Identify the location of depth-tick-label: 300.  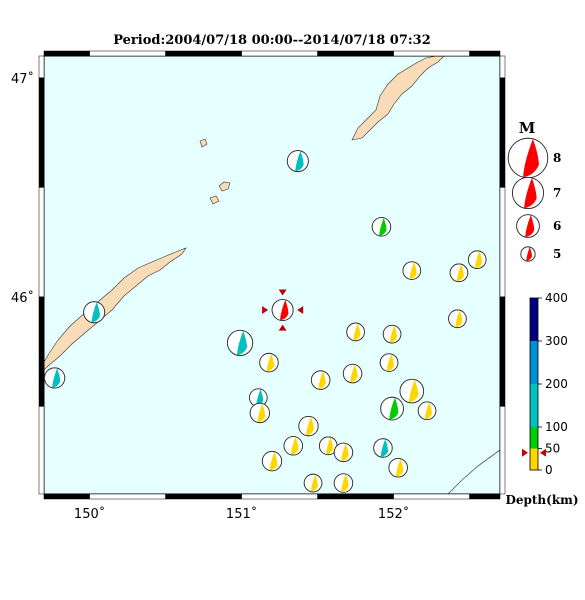
(556, 341).